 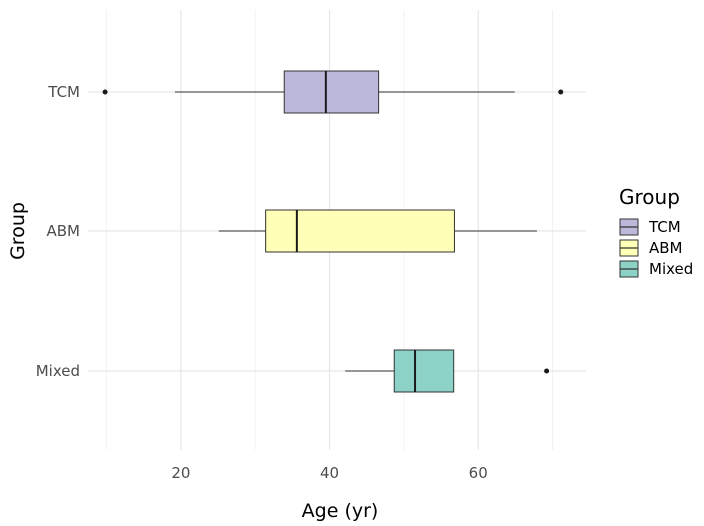 I want to click on y-tick-label: ABM, so click(x=64, y=231).